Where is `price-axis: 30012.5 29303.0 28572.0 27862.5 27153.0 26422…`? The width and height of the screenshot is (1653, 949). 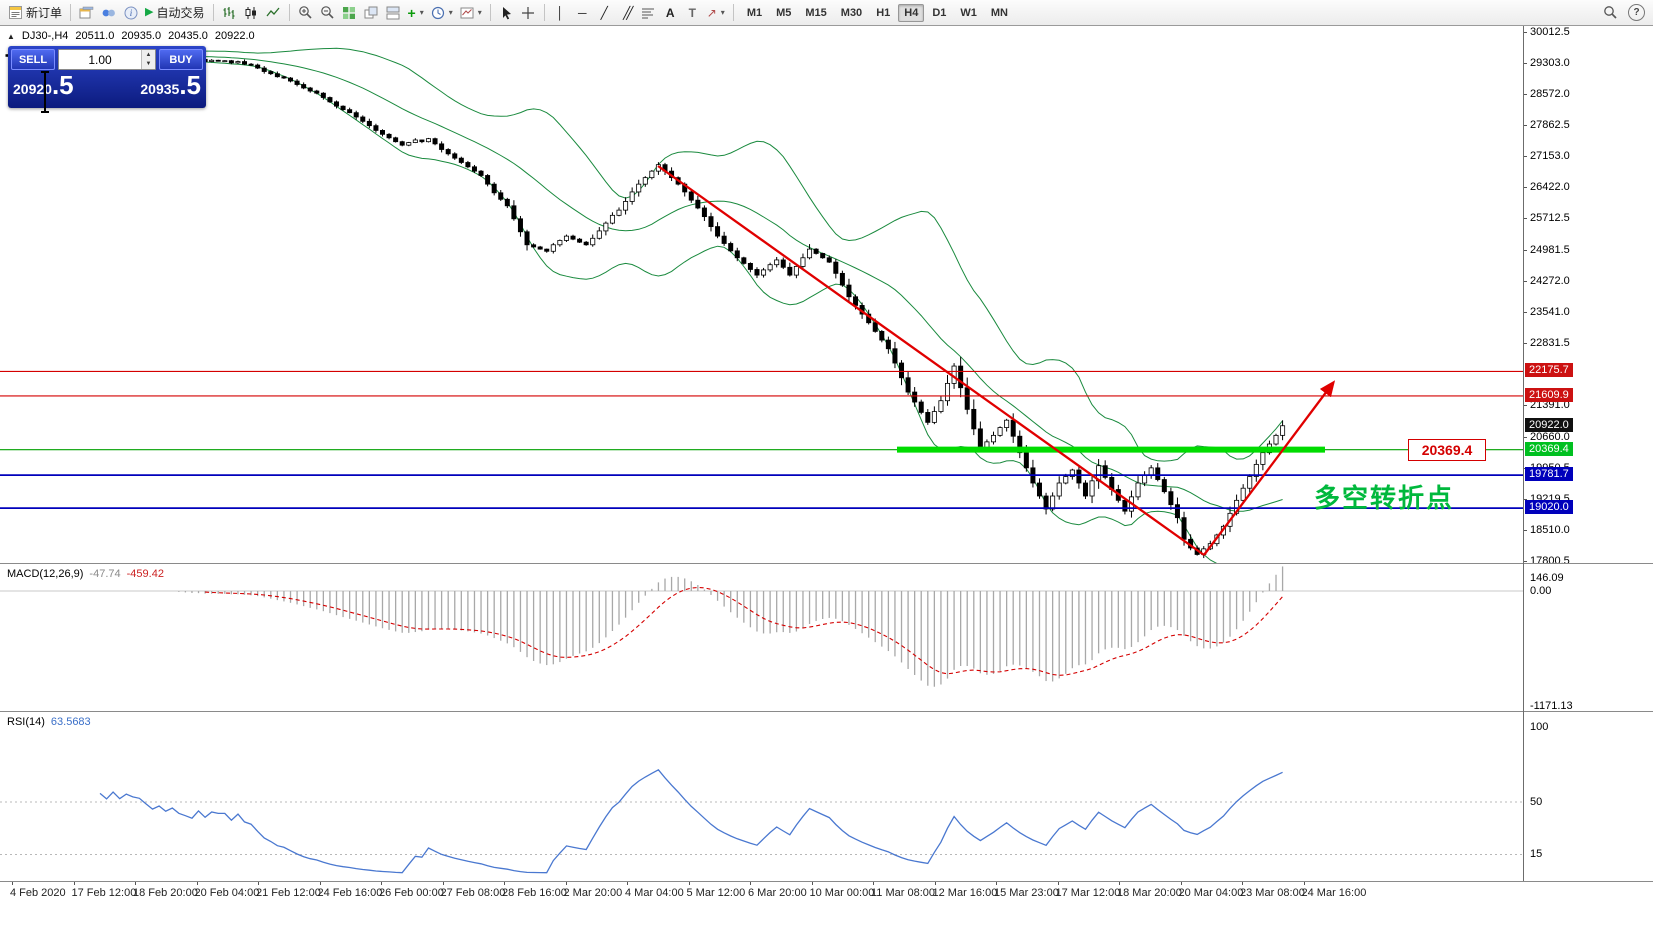
price-axis: 30012.5 29303.0 28572.0 27862.5 27153.0 26422… is located at coordinates (1588, 453).